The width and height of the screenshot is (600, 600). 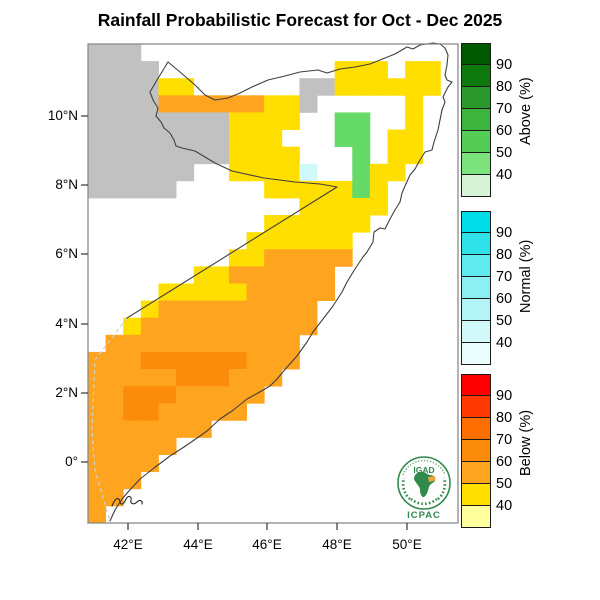 I want to click on x-axis-tick-label: 46°E, so click(x=267, y=544).